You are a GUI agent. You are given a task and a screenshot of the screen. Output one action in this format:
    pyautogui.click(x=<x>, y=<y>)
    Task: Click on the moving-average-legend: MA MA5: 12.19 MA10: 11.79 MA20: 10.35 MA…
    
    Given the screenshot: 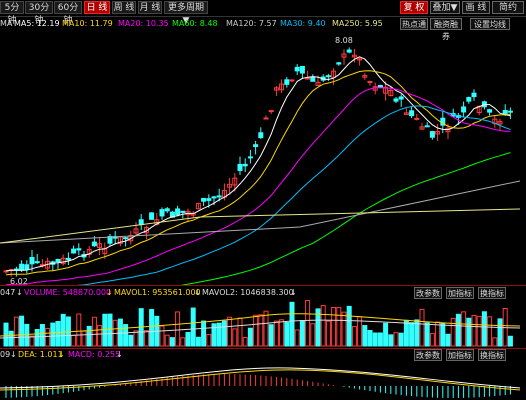 What is the action you would take?
    pyautogui.click(x=263, y=23)
    